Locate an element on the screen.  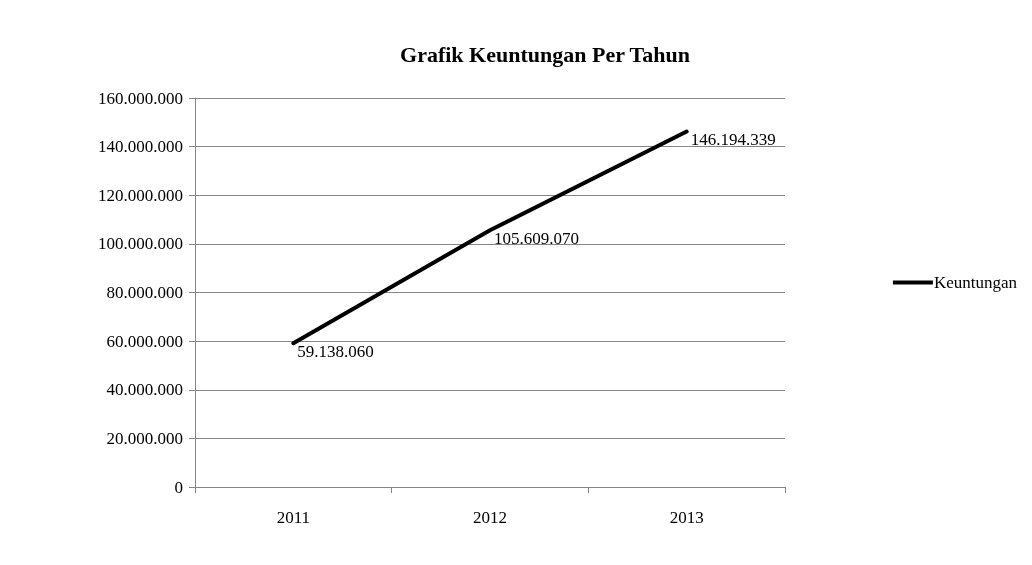
data-label: 146.194.339 is located at coordinates (733, 140).